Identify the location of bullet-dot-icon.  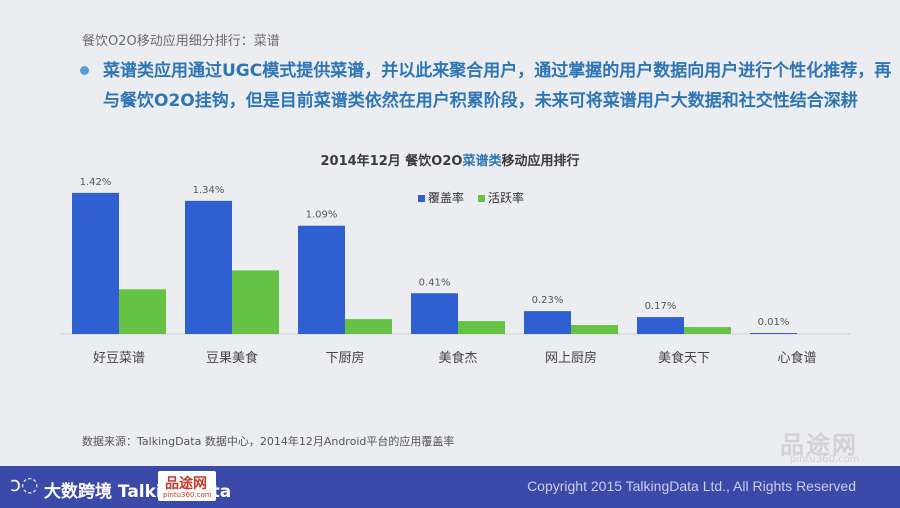
(84, 70).